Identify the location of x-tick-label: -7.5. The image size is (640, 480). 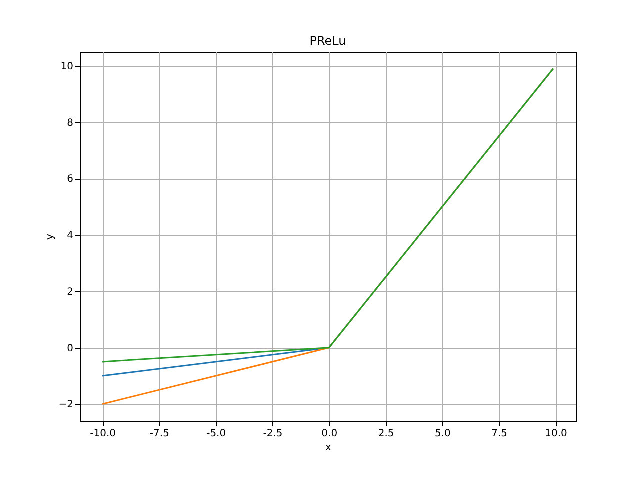
(160, 434).